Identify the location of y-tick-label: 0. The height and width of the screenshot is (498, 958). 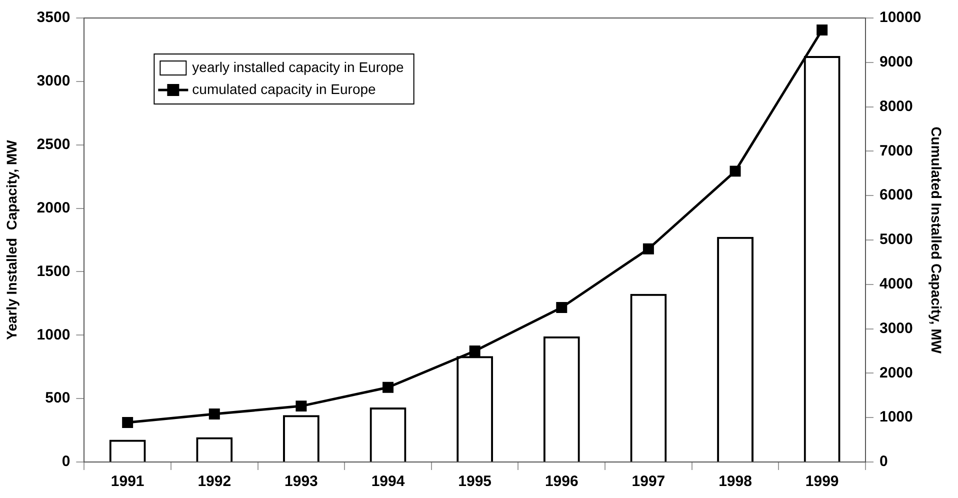
(66, 461).